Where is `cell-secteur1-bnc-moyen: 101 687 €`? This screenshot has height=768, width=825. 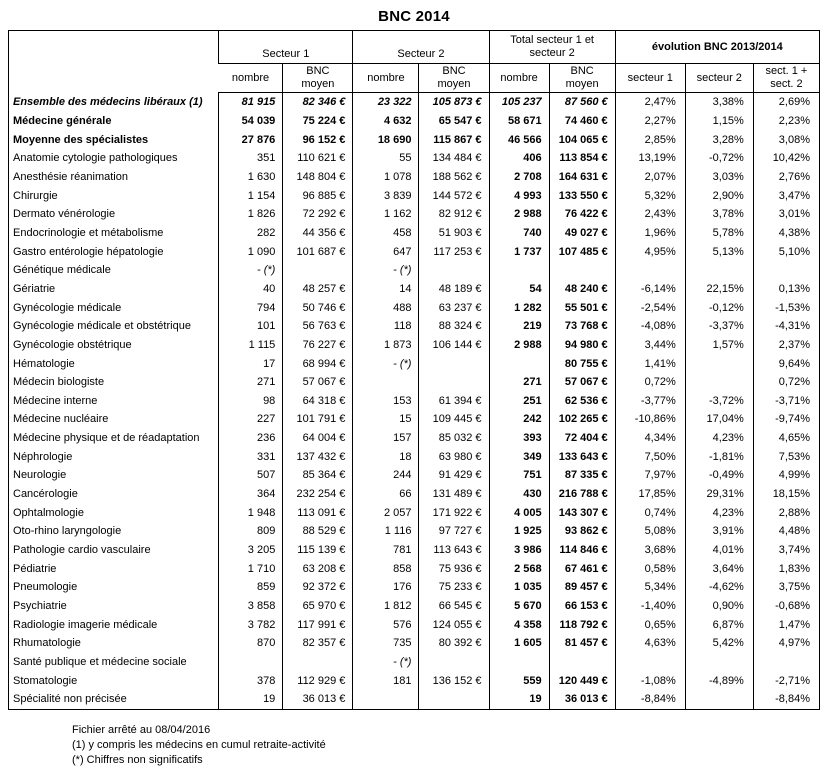 cell-secteur1-bnc-moyen: 101 687 € is located at coordinates (317, 251).